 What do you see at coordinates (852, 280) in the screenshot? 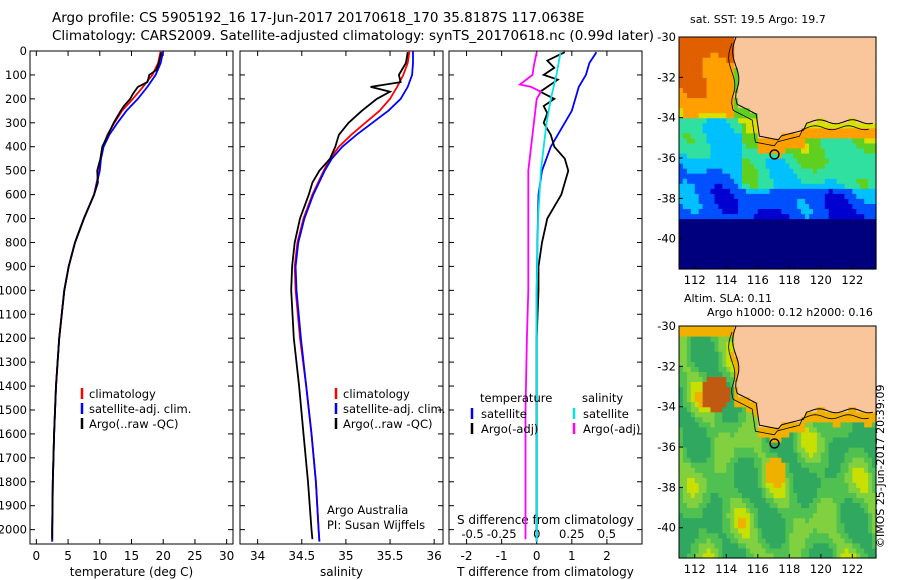
I see `map-x-tick-label: 122` at bounding box center [852, 280].